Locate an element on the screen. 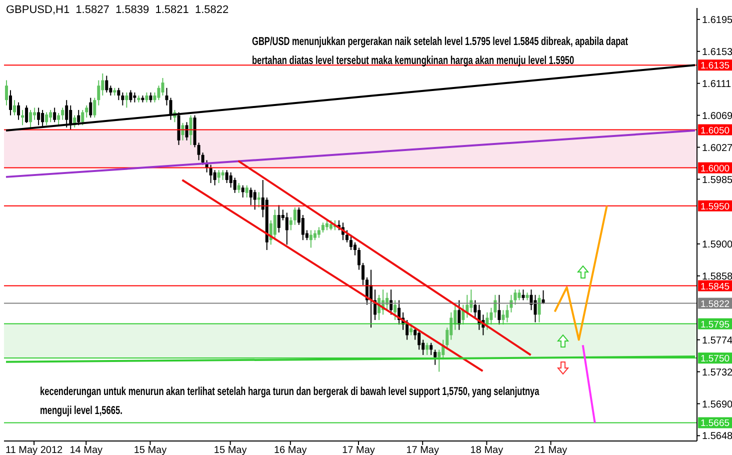 The height and width of the screenshot is (455, 732). y-tick-label: 1.5732 is located at coordinates (717, 372).